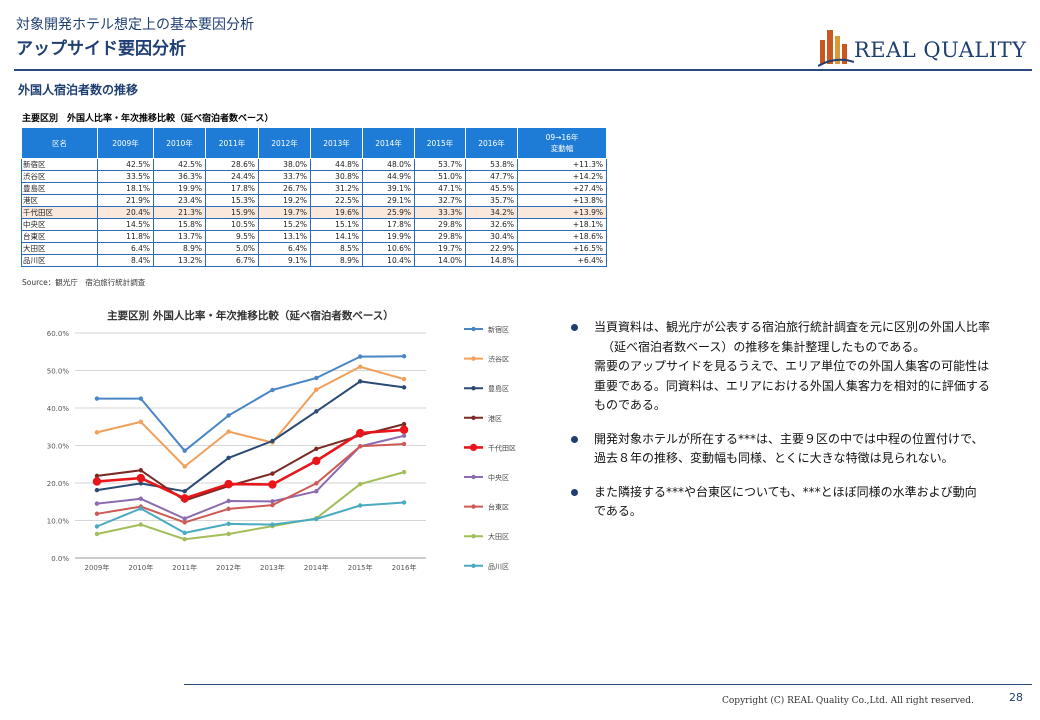 This screenshot has width=1040, height=720. Describe the element at coordinates (179, 200) in the screenshot. I see `ratio-cell: 23.4%` at that location.